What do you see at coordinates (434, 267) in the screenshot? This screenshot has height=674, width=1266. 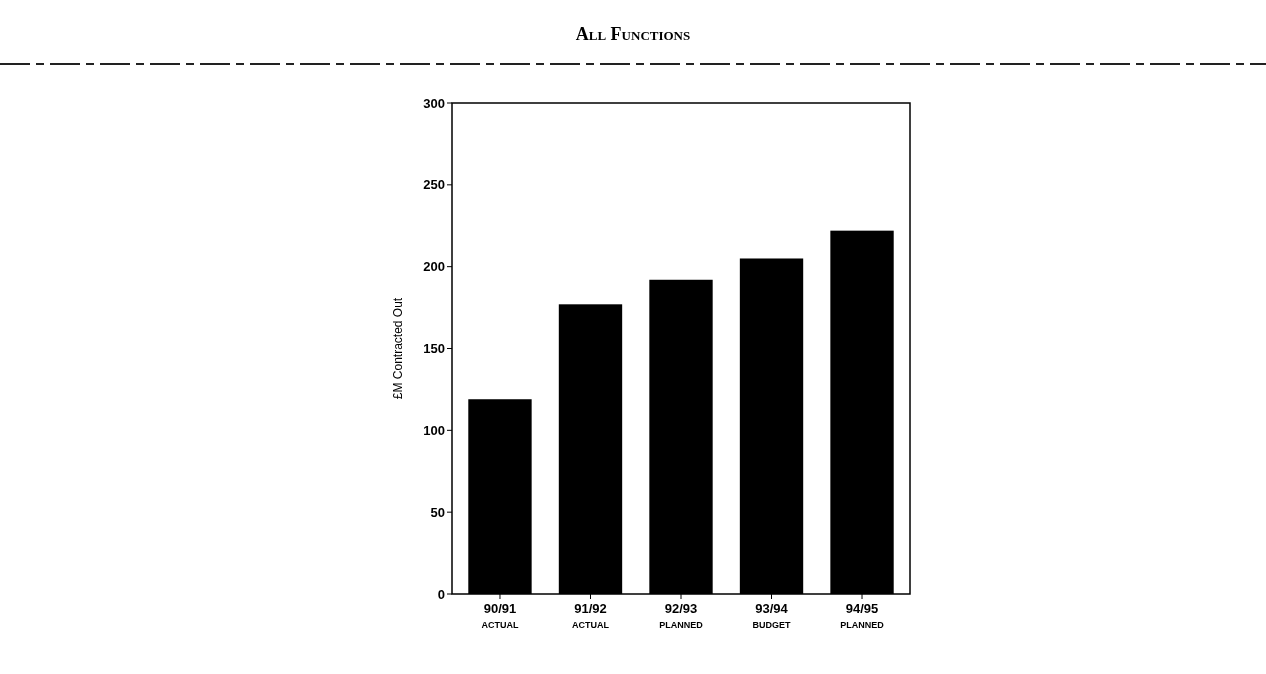 I see `y-tick-label: 200` at bounding box center [434, 267].